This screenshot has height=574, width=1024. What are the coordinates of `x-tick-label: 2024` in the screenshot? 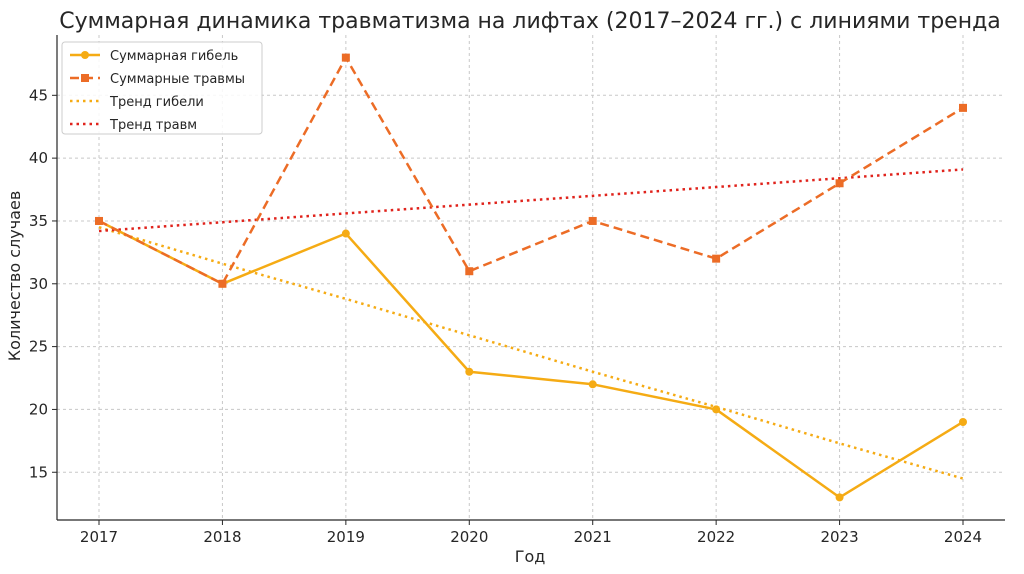 It's located at (963, 537).